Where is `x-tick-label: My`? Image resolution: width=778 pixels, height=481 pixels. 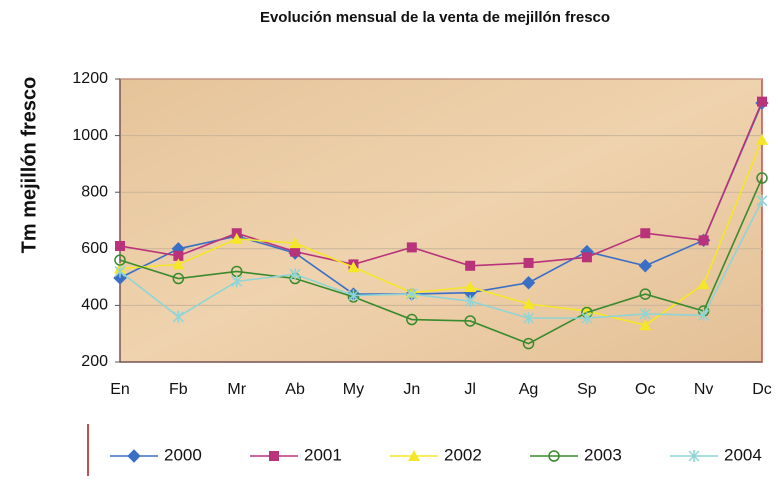 x-tick-label: My is located at coordinates (353, 389).